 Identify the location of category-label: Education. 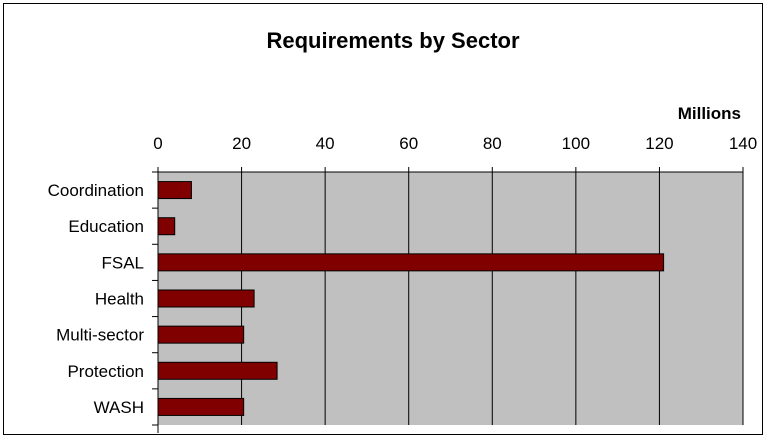
(106, 226).